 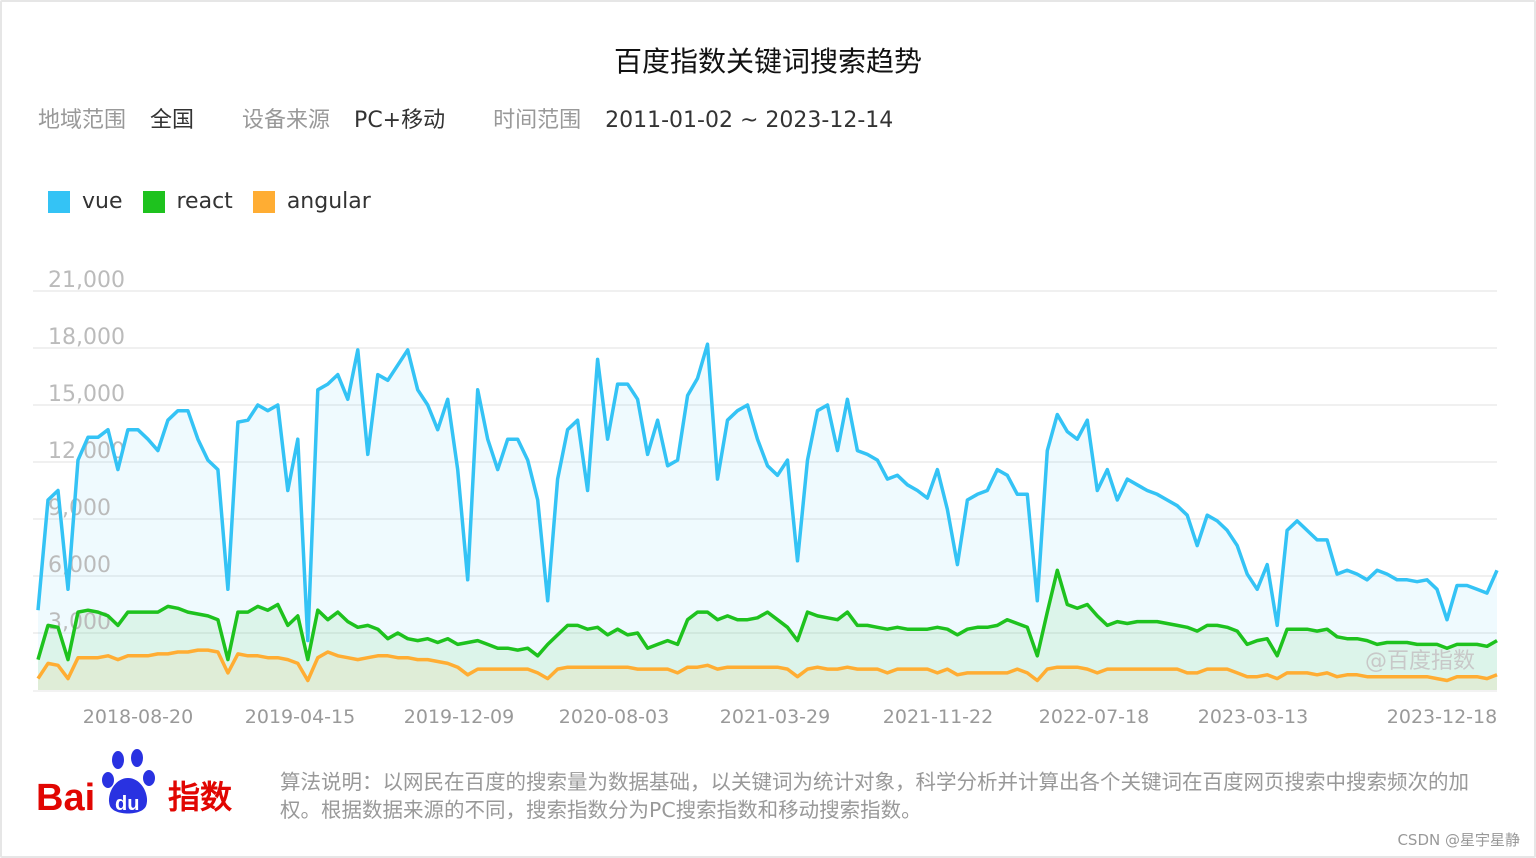 I want to click on time-range-label: 时间范围, so click(x=537, y=120).